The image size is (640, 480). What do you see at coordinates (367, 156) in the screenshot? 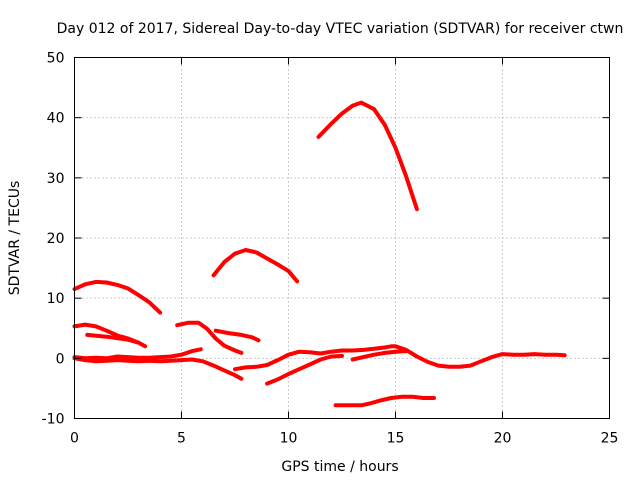
I see `series-line-arc-c` at bounding box center [367, 156].